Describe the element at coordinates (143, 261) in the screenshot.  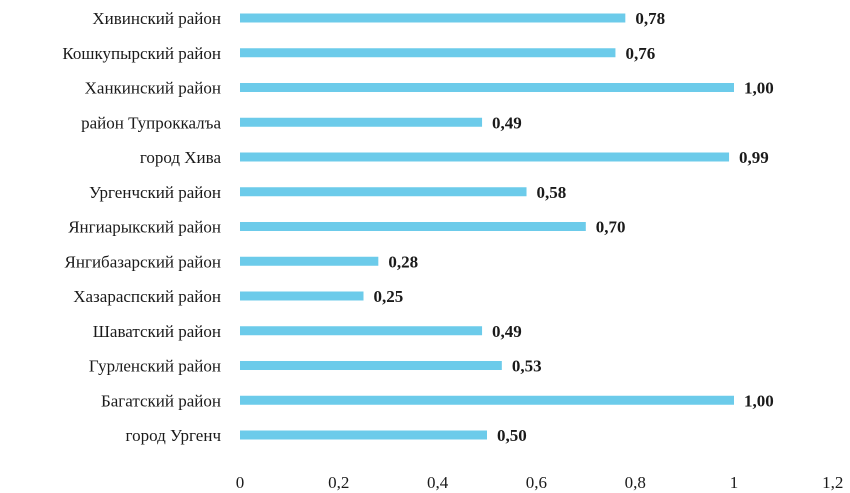
I see `category-label: Янгибазарский район` at that location.